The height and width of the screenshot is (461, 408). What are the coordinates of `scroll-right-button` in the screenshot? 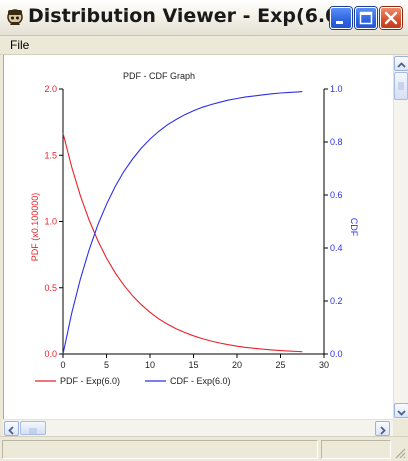 It's located at (382, 428).